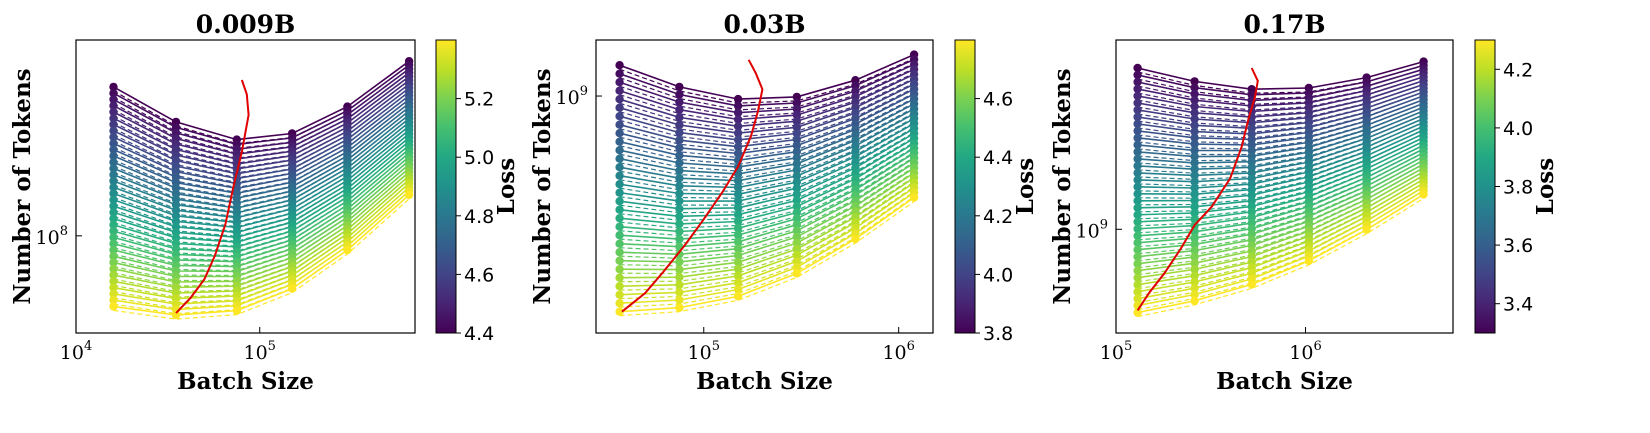 The image size is (1650, 433). I want to click on optimal-frontier-line, so click(1197, 189).